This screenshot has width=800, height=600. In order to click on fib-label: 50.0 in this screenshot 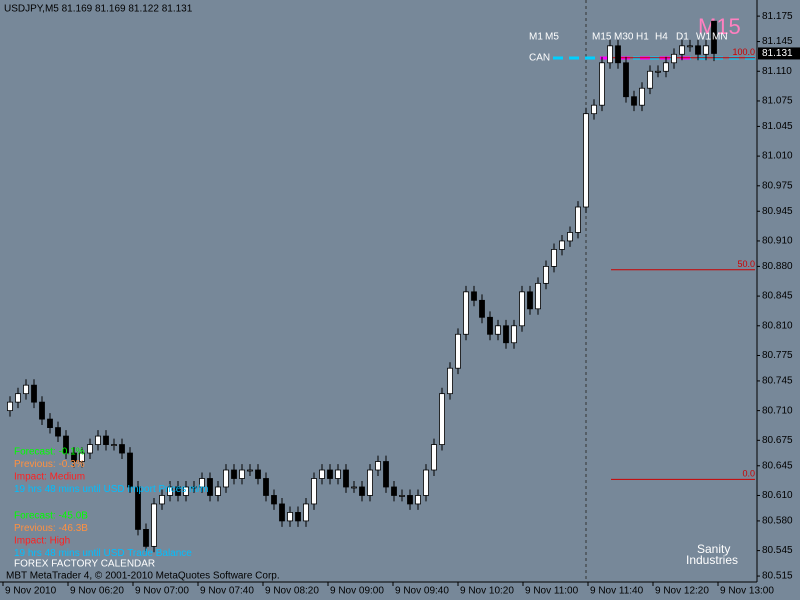, I will do `click(746, 264)`.